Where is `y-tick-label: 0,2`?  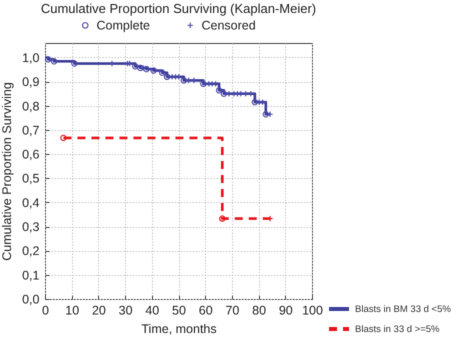
y-tick-label: 0,2 is located at coordinates (31, 251).